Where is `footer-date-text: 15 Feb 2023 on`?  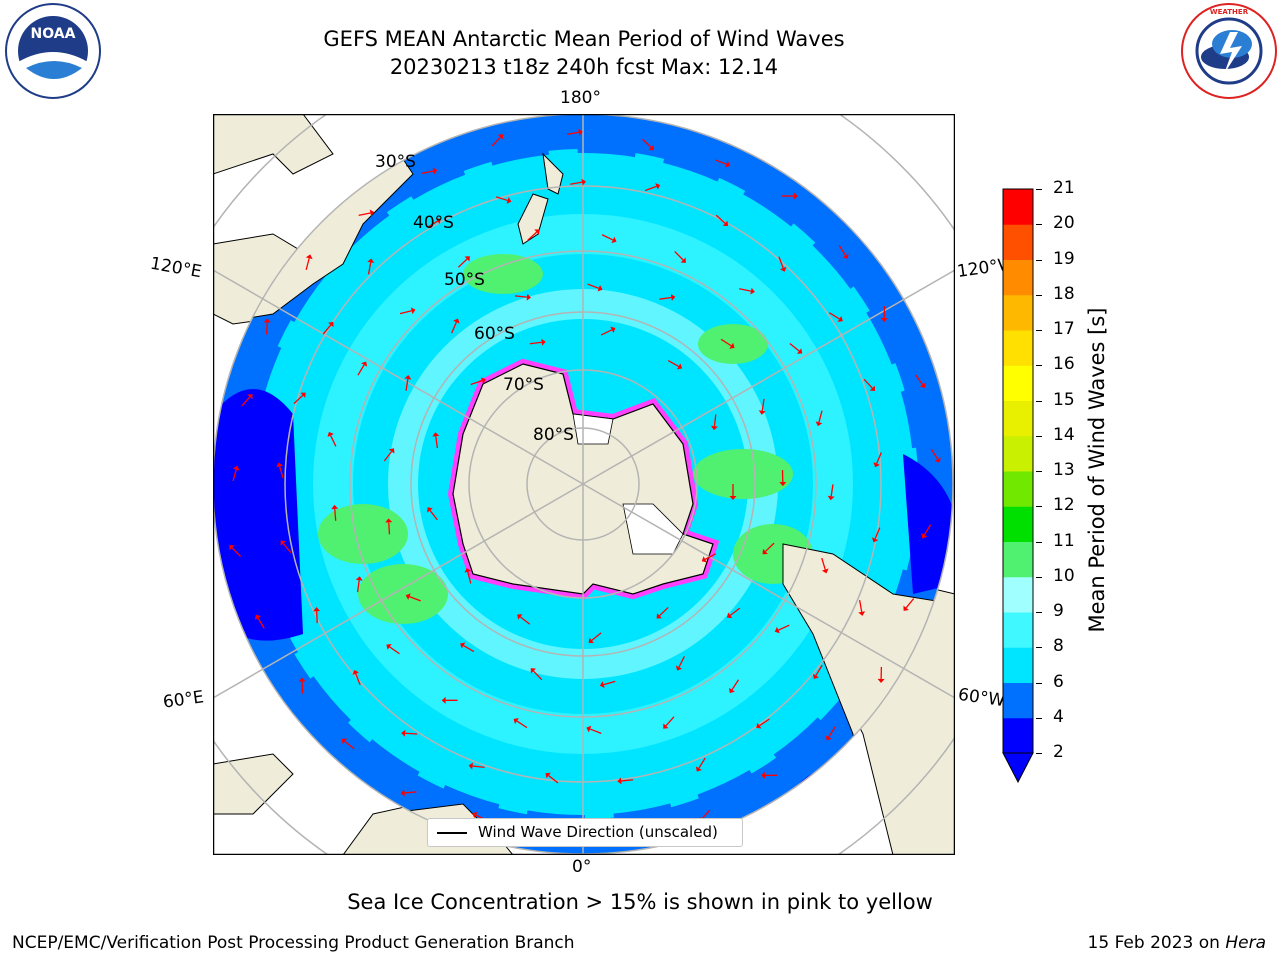 footer-date-text: 15 Feb 2023 on is located at coordinates (1156, 943).